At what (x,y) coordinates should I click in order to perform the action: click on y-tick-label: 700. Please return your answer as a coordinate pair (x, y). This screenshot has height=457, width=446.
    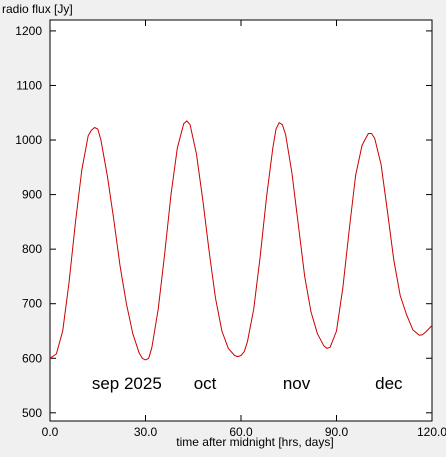
    Looking at the image, I should click on (32, 304).